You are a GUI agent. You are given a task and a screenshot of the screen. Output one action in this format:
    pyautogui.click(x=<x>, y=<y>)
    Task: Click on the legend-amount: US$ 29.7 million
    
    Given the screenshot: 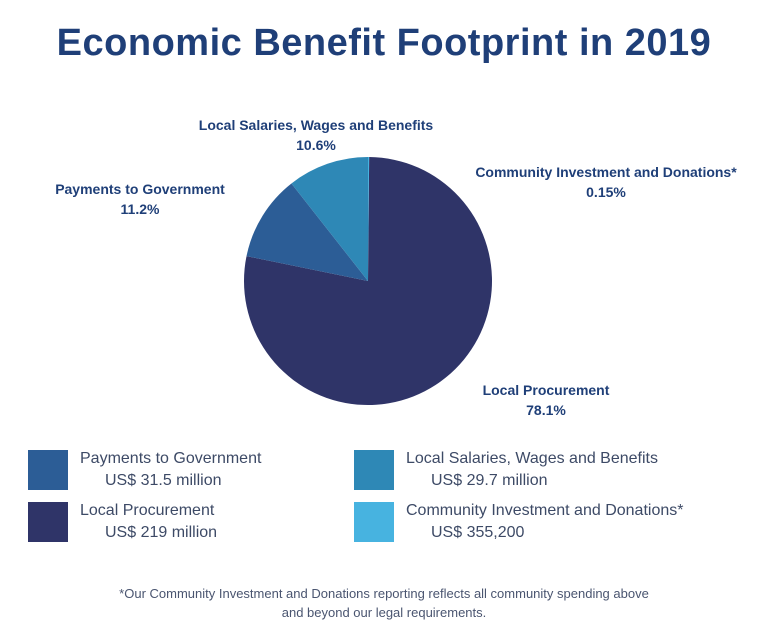 What is the action you would take?
    pyautogui.click(x=489, y=480)
    